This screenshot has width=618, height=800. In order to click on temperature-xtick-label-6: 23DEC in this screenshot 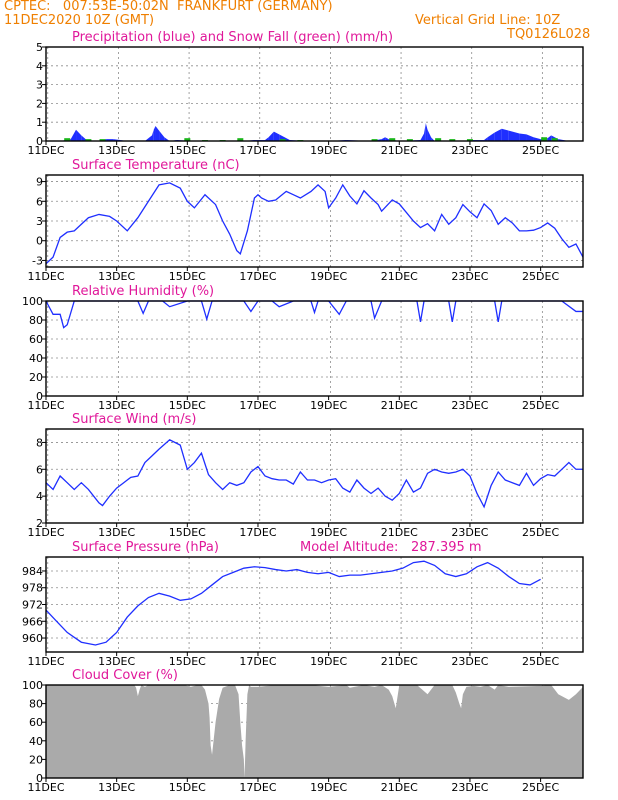, I will do `click(469, 276)`.